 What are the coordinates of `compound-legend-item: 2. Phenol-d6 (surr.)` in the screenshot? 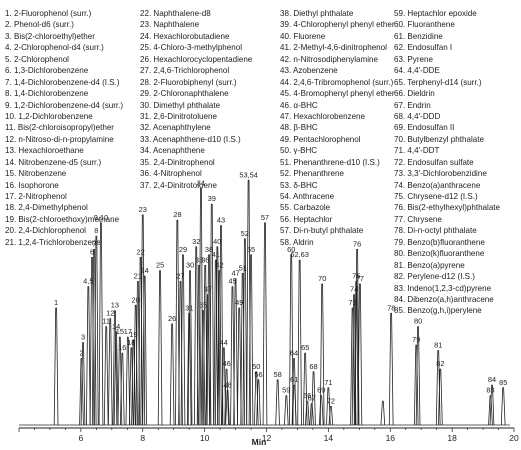 It's located at (39, 25).